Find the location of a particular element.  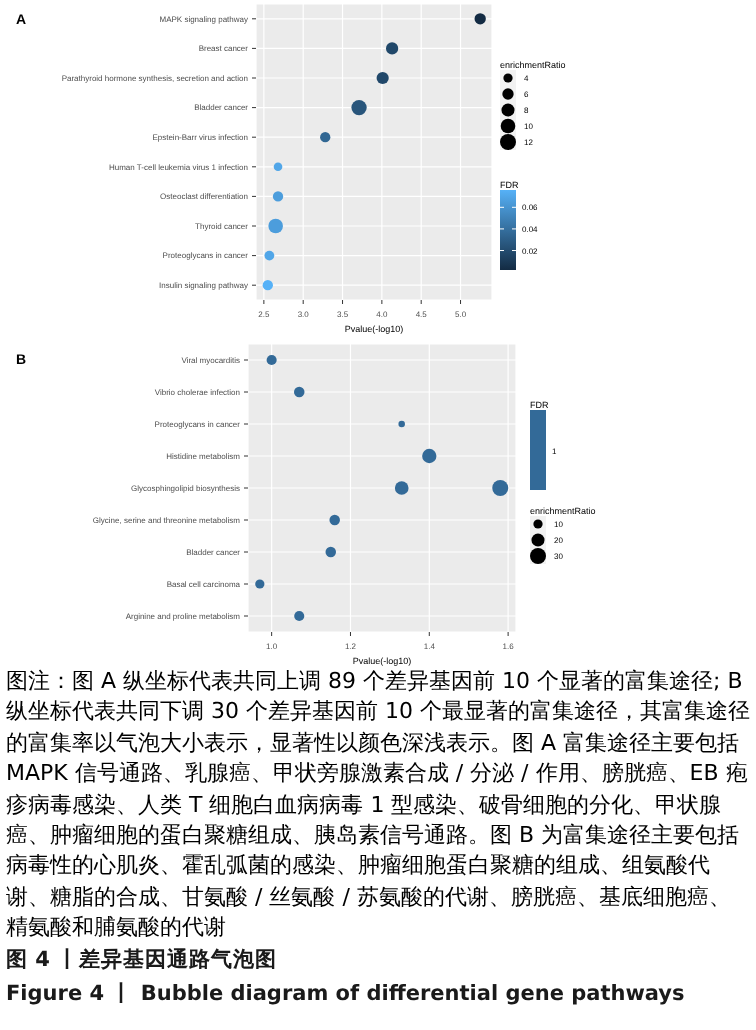

caption: 图 4 丨差异基因通路气泡图 is located at coordinates (143, 960).